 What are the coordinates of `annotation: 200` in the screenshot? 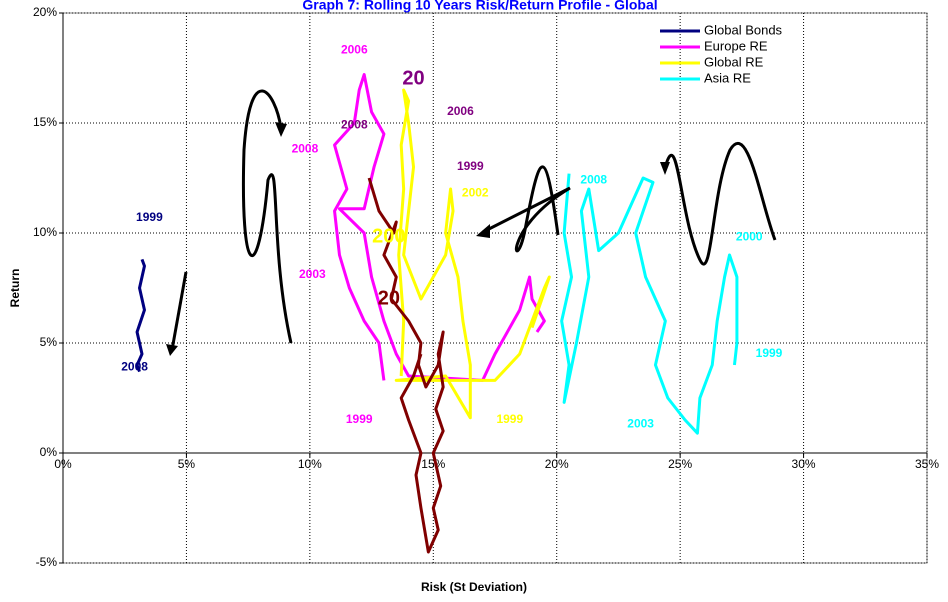 It's located at (388, 237).